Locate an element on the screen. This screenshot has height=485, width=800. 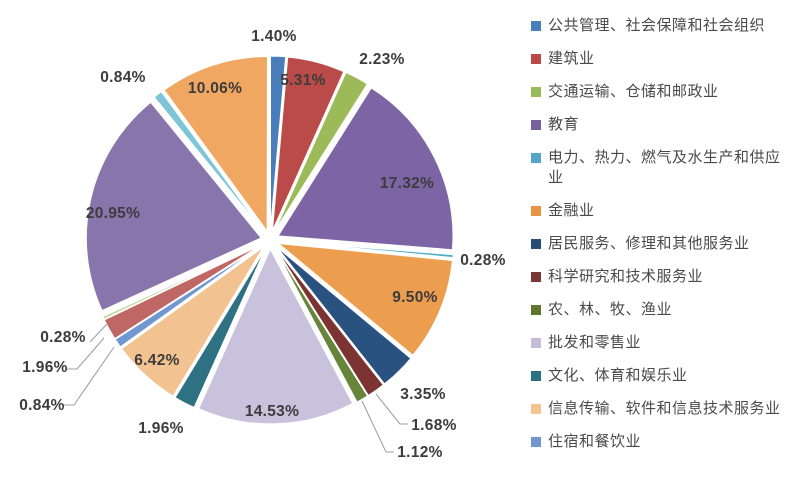
legend-label: 科学研究和技术服务业 is located at coordinates (626, 276).